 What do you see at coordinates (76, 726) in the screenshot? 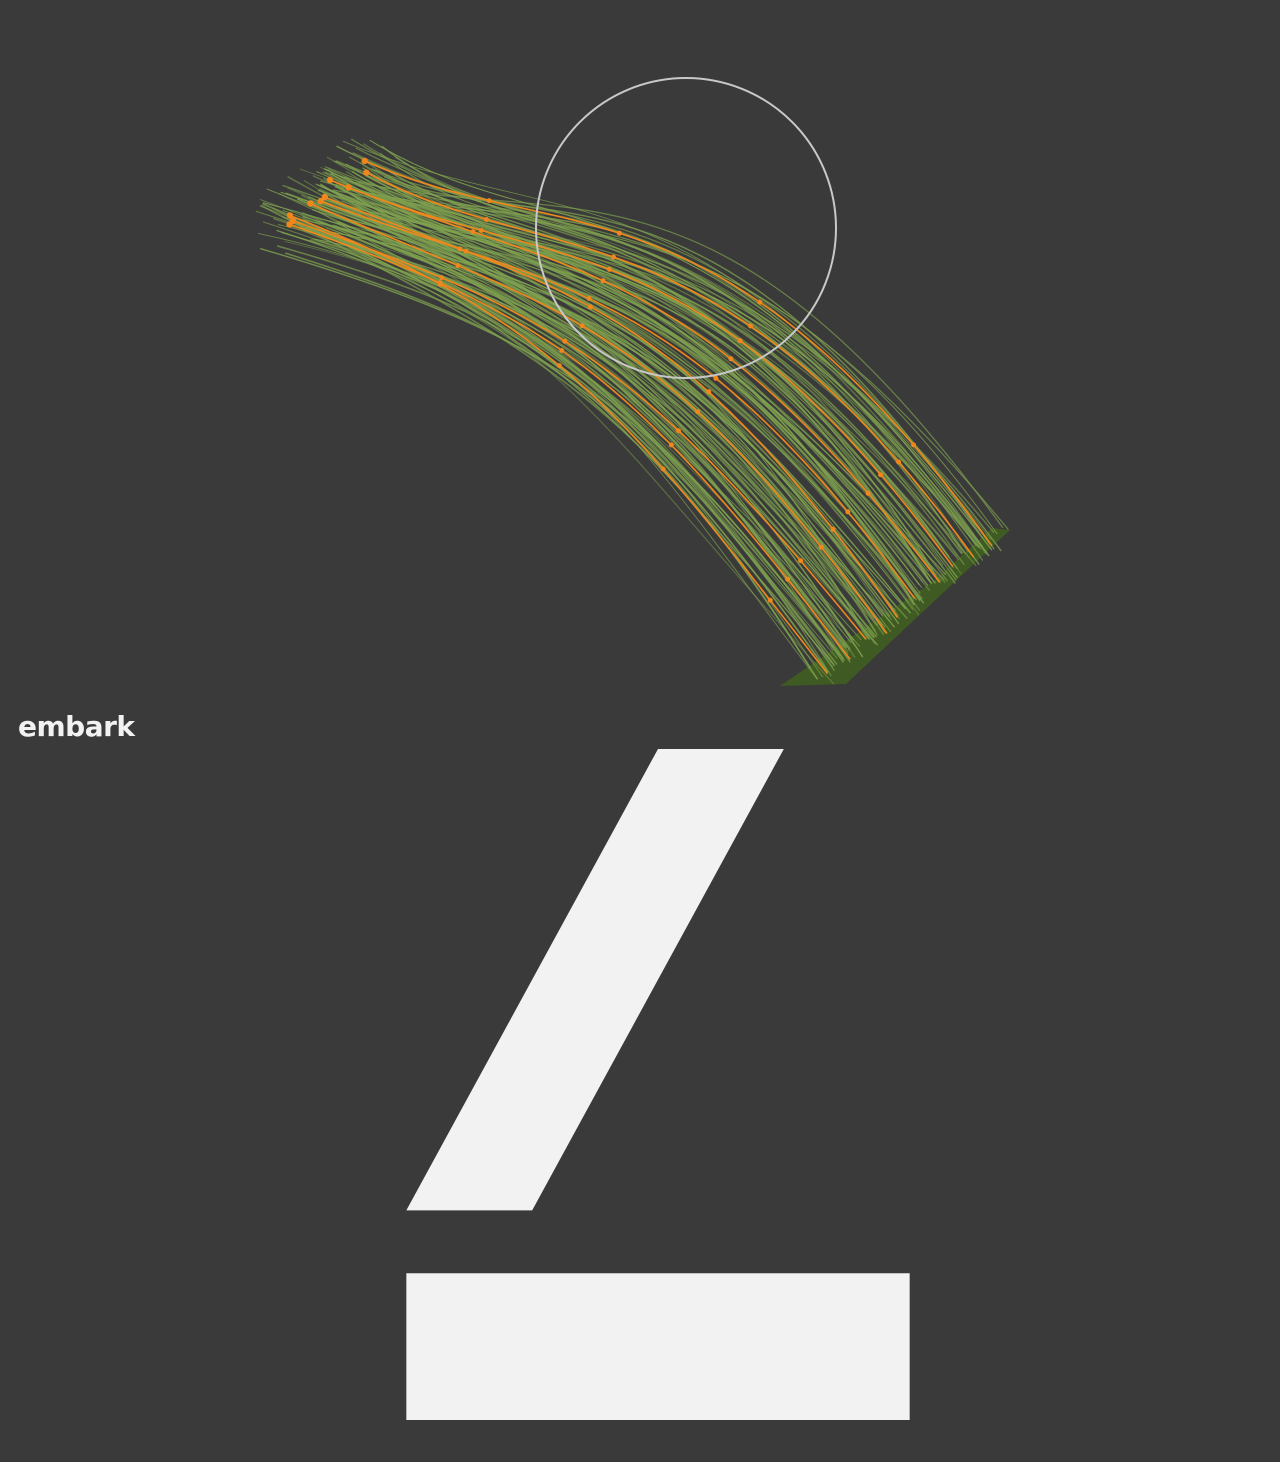
I see `logo-text: embark` at bounding box center [76, 726].